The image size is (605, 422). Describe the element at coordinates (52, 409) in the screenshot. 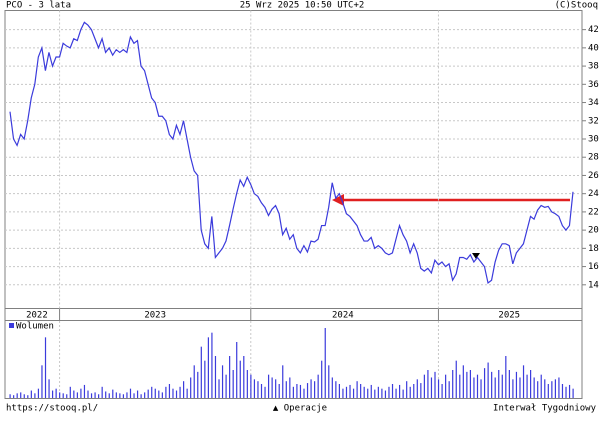

I see `footer-url: https://stooq.pl/` at that location.